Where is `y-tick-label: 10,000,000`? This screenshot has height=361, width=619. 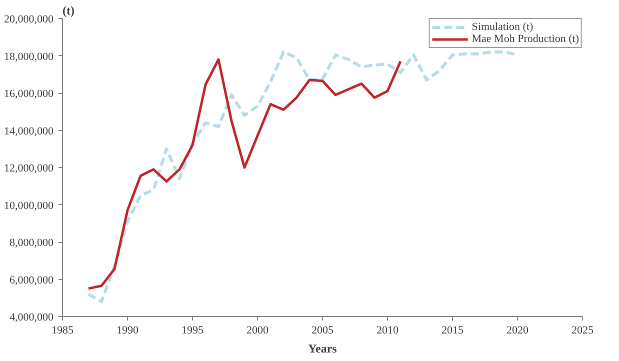
y-tick-label: 10,000,000 is located at coordinates (29, 206).